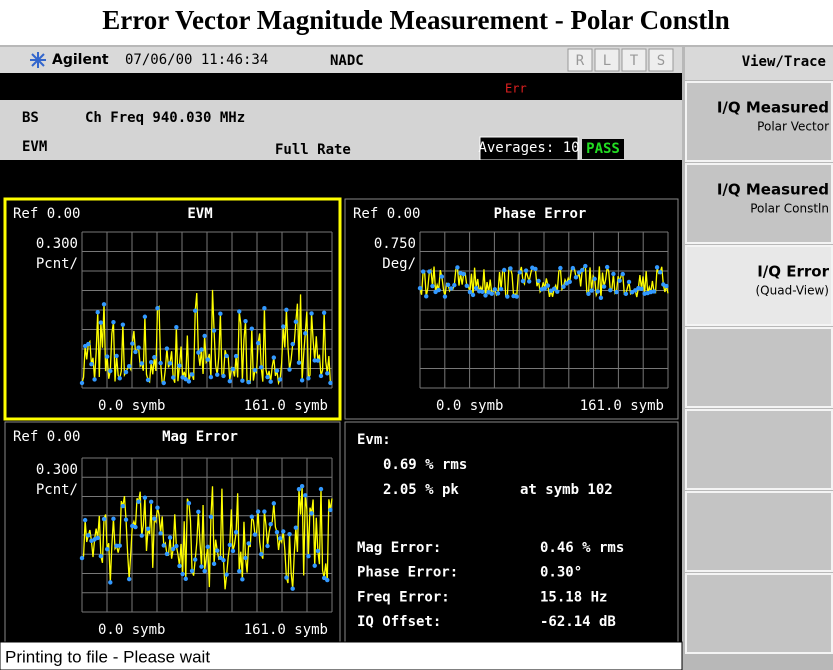 This screenshot has width=833, height=670. What do you see at coordinates (425, 465) in the screenshot?
I see `summary-rms: 0.69 % rms` at bounding box center [425, 465].